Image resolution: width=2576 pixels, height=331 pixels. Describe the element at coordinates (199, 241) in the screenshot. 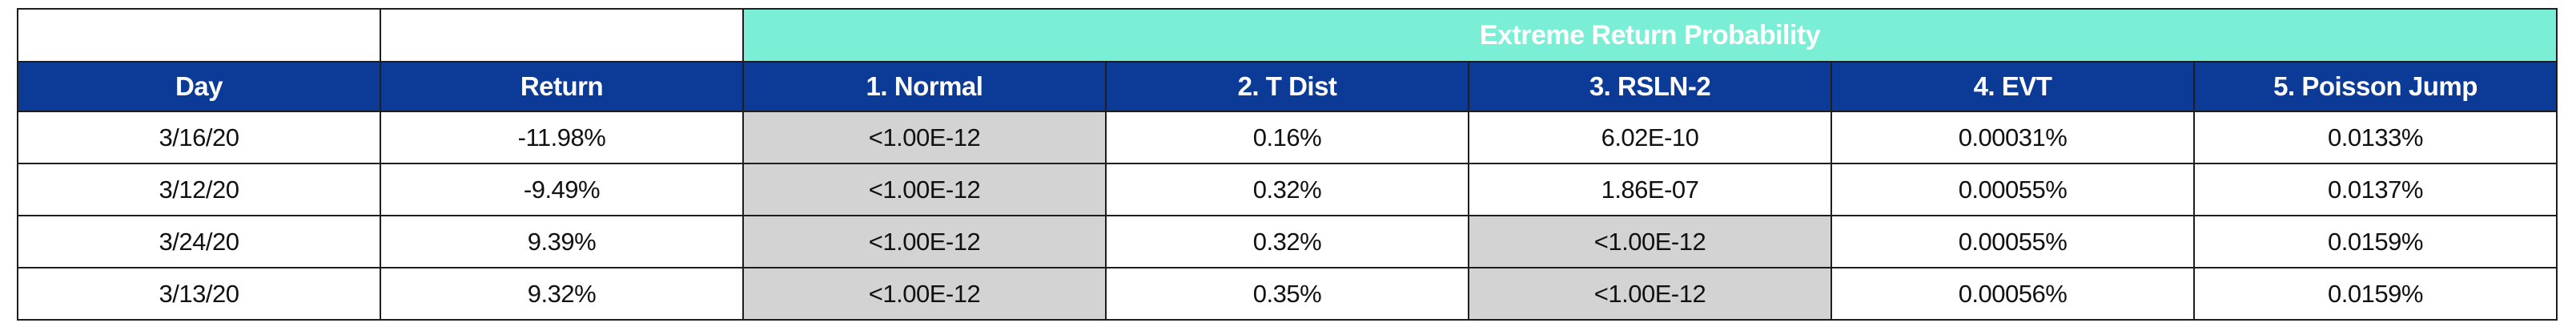

I see `cell-day: 3/24/20` at that location.